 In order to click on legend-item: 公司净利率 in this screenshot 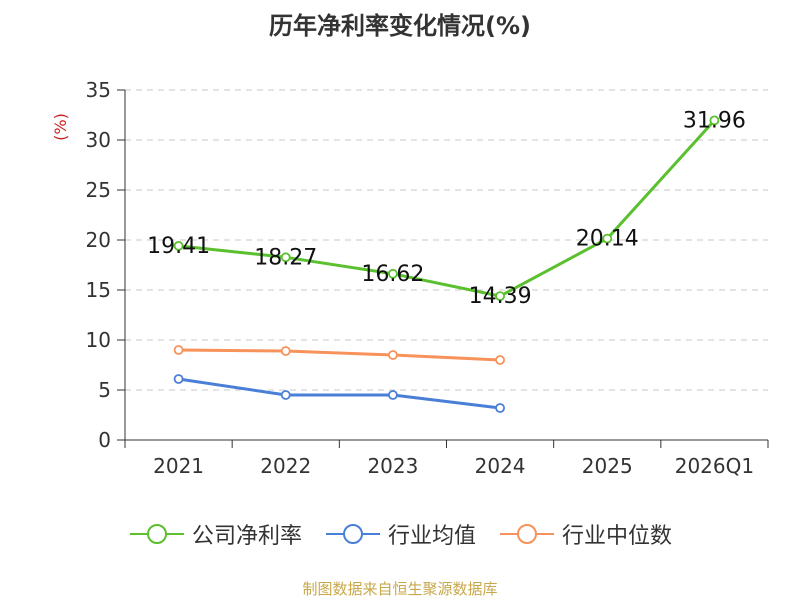, I will do `click(215, 534)`.